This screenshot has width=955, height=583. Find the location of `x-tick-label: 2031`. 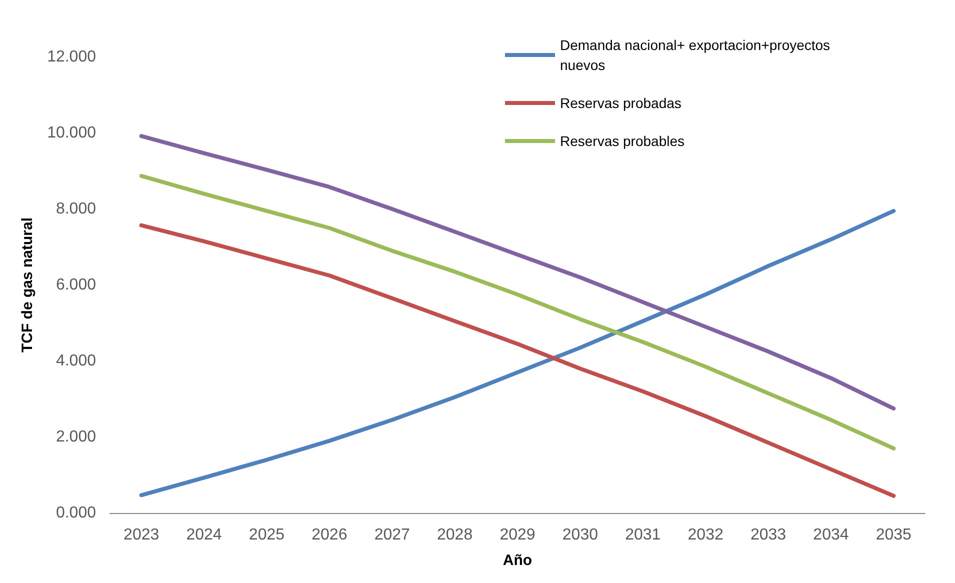

x-tick-label: 2031 is located at coordinates (643, 535).